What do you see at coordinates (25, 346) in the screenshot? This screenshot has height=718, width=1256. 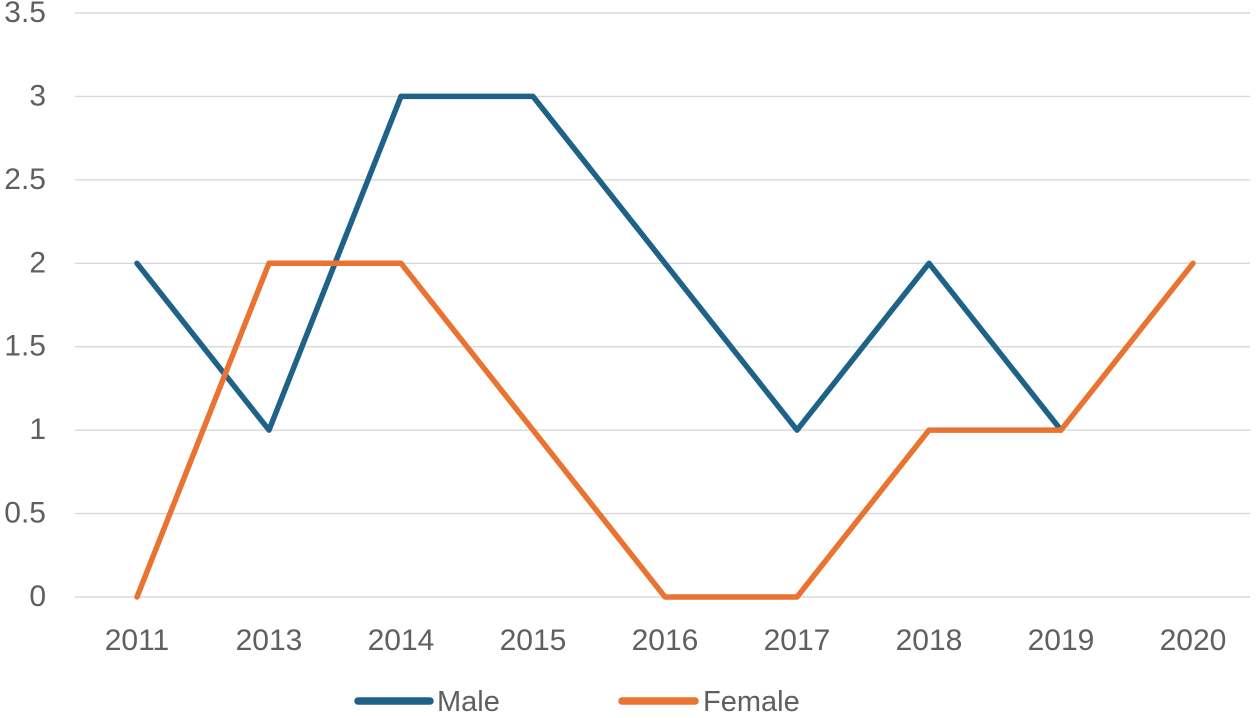 I see `y-tick-label: 1.5` at bounding box center [25, 346].